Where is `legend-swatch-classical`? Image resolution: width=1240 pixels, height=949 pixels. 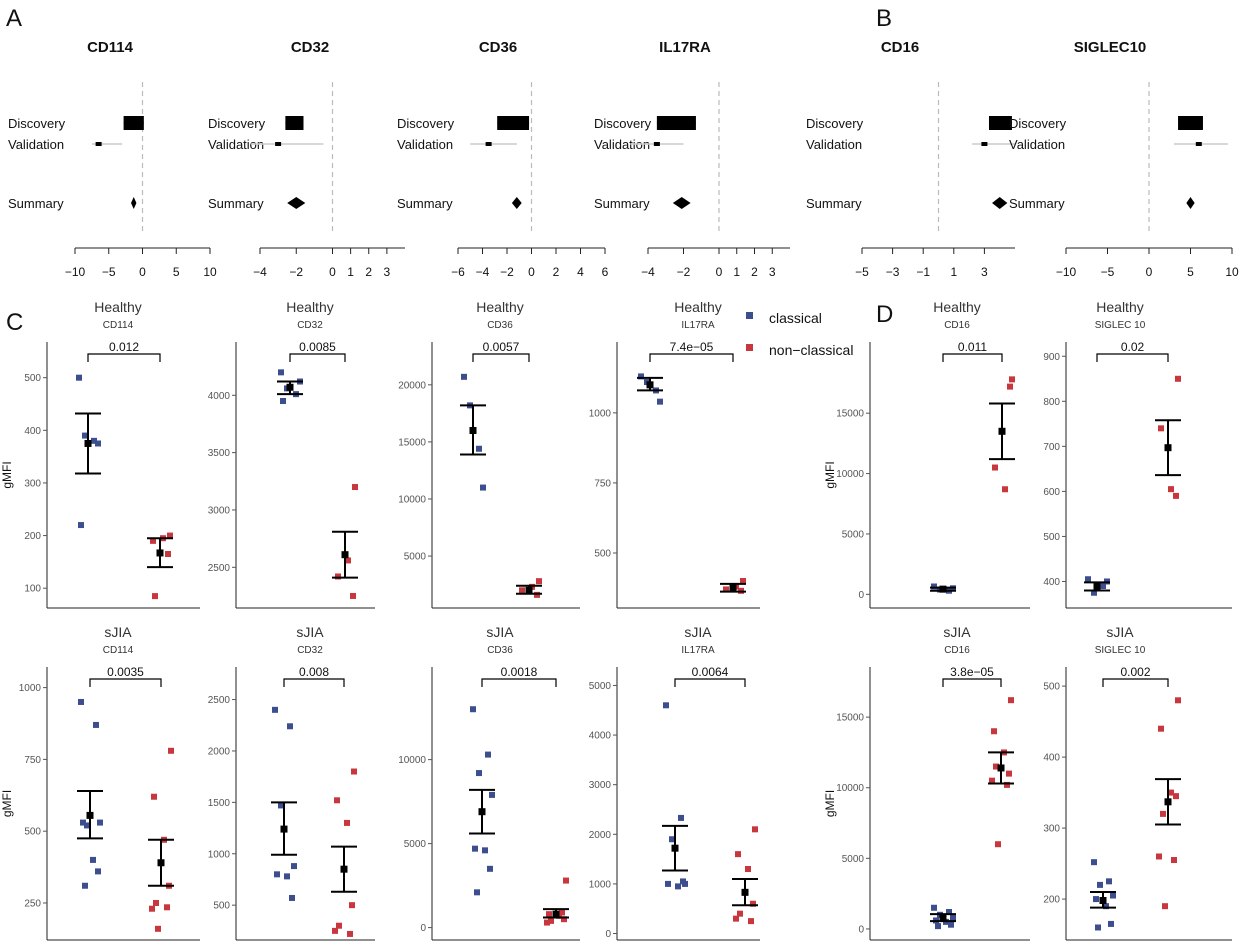 legend-swatch-classical is located at coordinates (749, 315).